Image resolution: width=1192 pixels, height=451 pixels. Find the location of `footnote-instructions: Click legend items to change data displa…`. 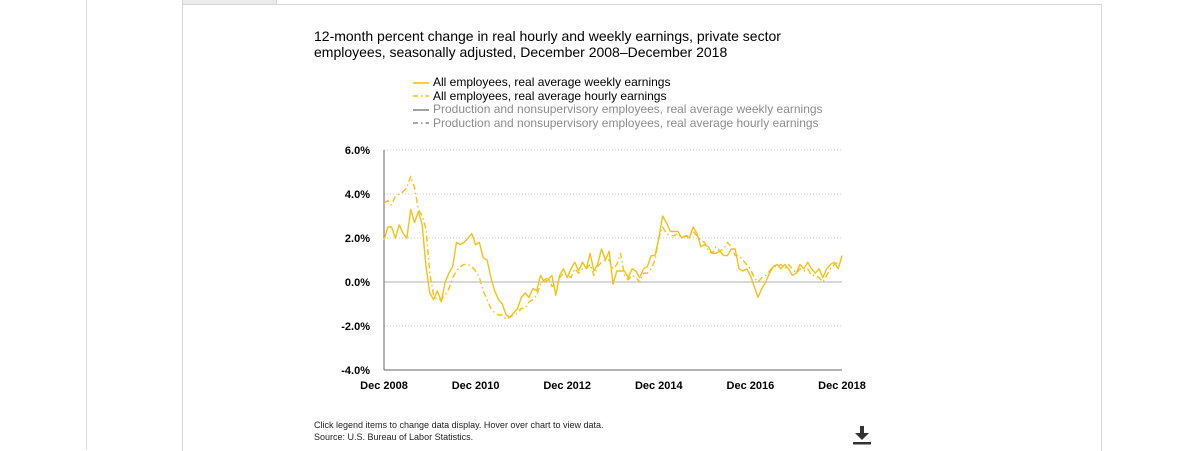

footnote-instructions: Click legend items to change data displa… is located at coordinates (459, 425).